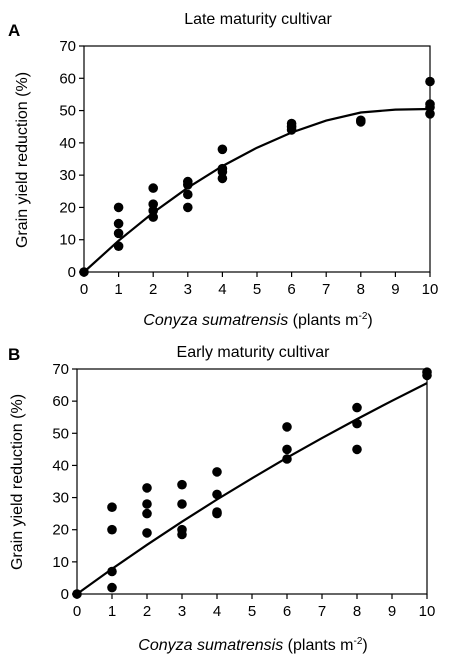 The width and height of the screenshot is (454, 663). Describe the element at coordinates (392, 611) in the screenshot. I see `panel-b-x-tick-label: 9` at that location.